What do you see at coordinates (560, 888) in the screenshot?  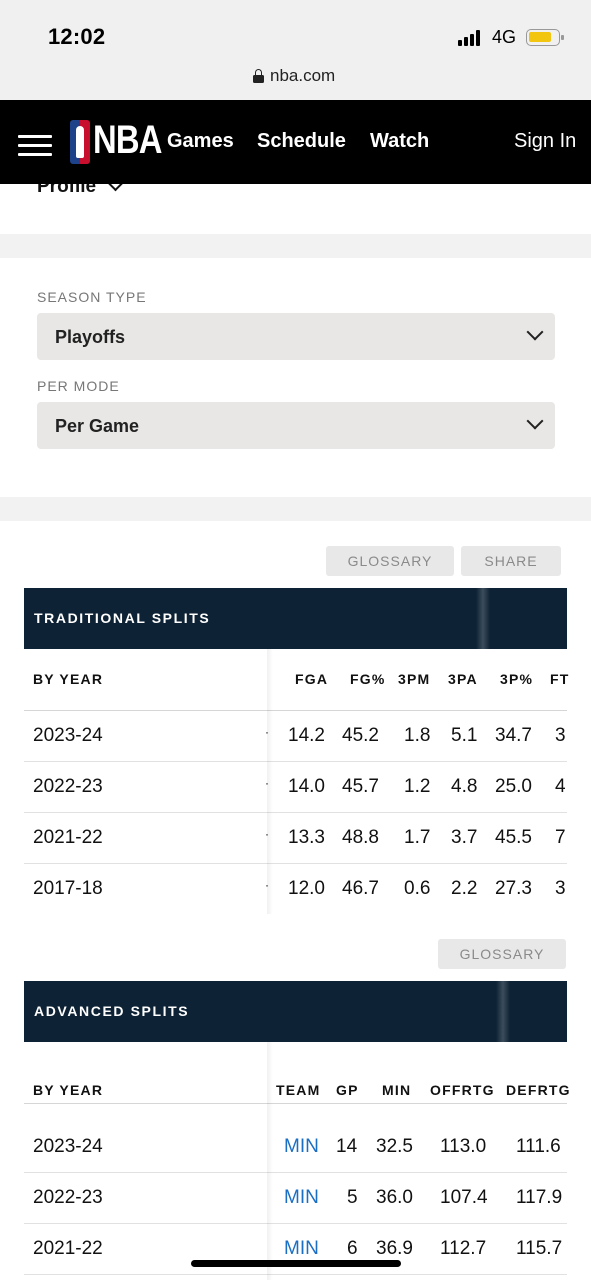 I see `cell-ft: 3` at bounding box center [560, 888].